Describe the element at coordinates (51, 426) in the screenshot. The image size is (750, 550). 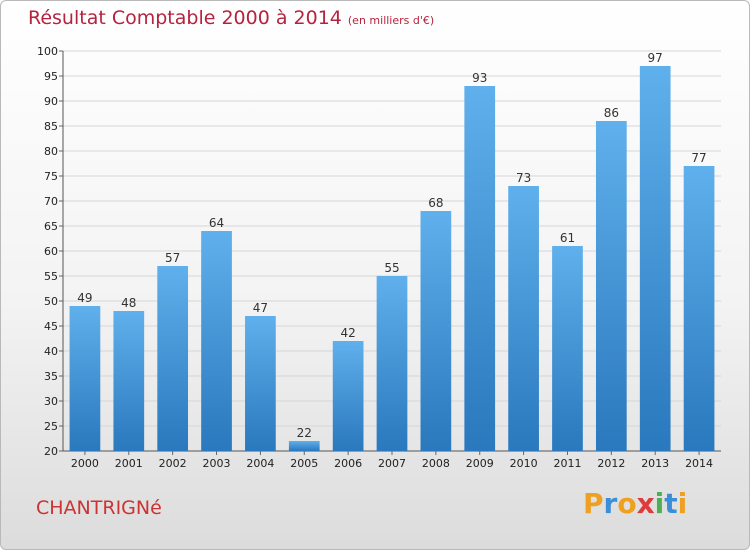
I see `y-tick-label: 25` at that location.